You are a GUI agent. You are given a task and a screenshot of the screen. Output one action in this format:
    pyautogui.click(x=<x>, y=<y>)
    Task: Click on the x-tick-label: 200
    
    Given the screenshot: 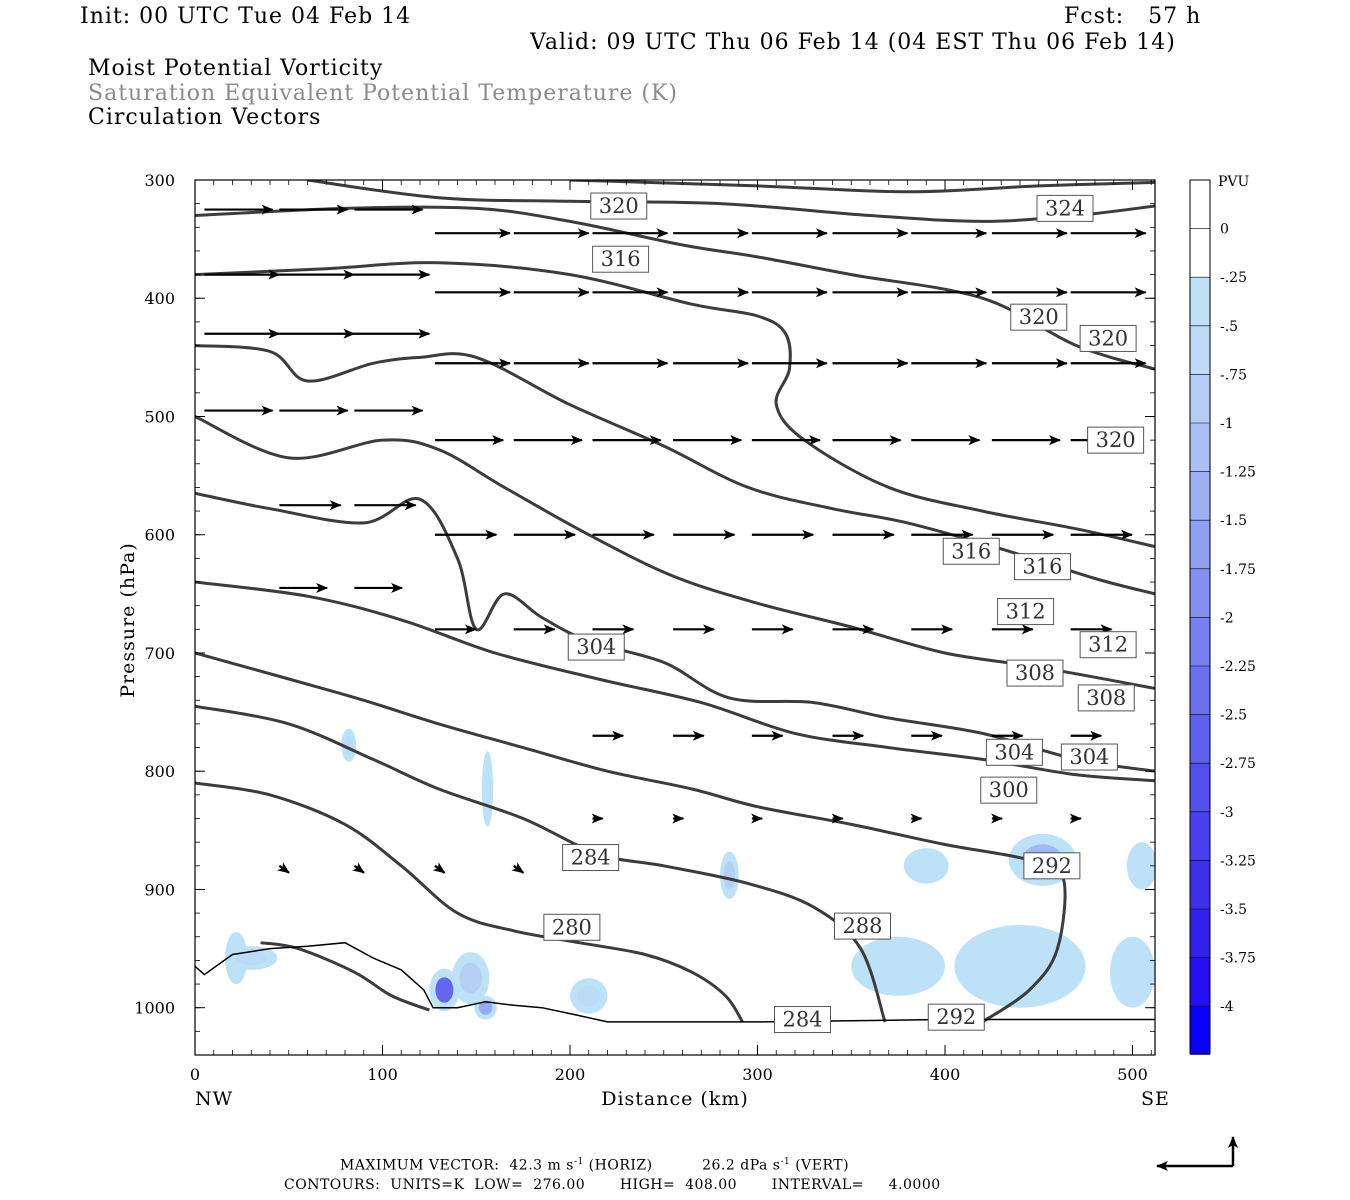 What is the action you would take?
    pyautogui.click(x=570, y=1074)
    